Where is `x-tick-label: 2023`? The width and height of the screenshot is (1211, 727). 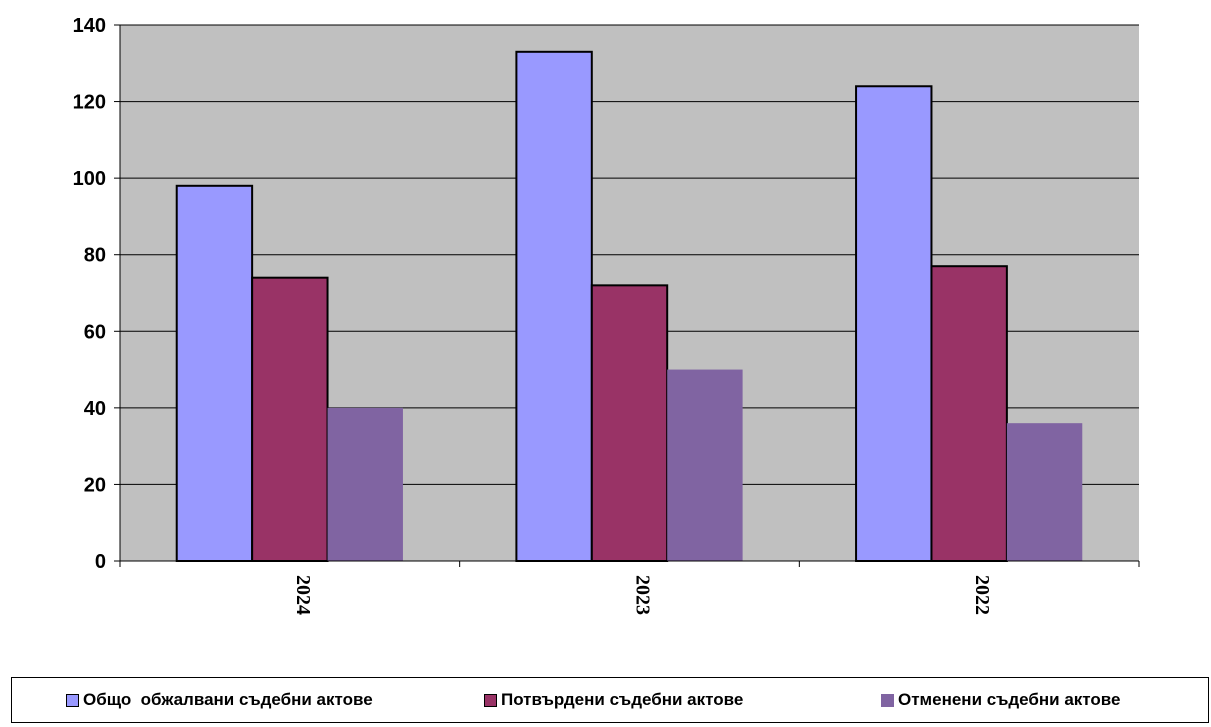 x-tick-label: 2023 is located at coordinates (643, 595).